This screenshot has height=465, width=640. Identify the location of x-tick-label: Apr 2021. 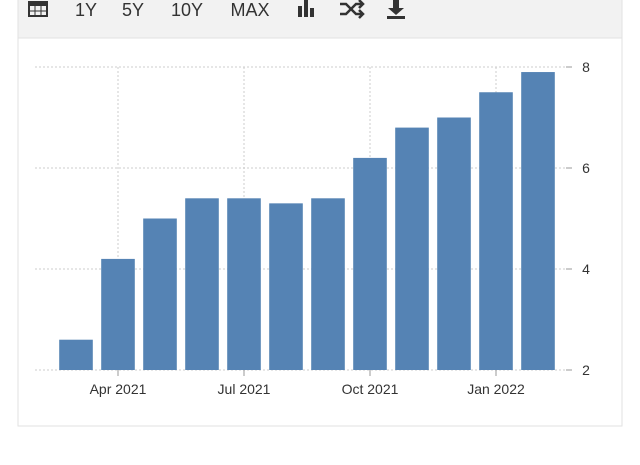
(118, 389).